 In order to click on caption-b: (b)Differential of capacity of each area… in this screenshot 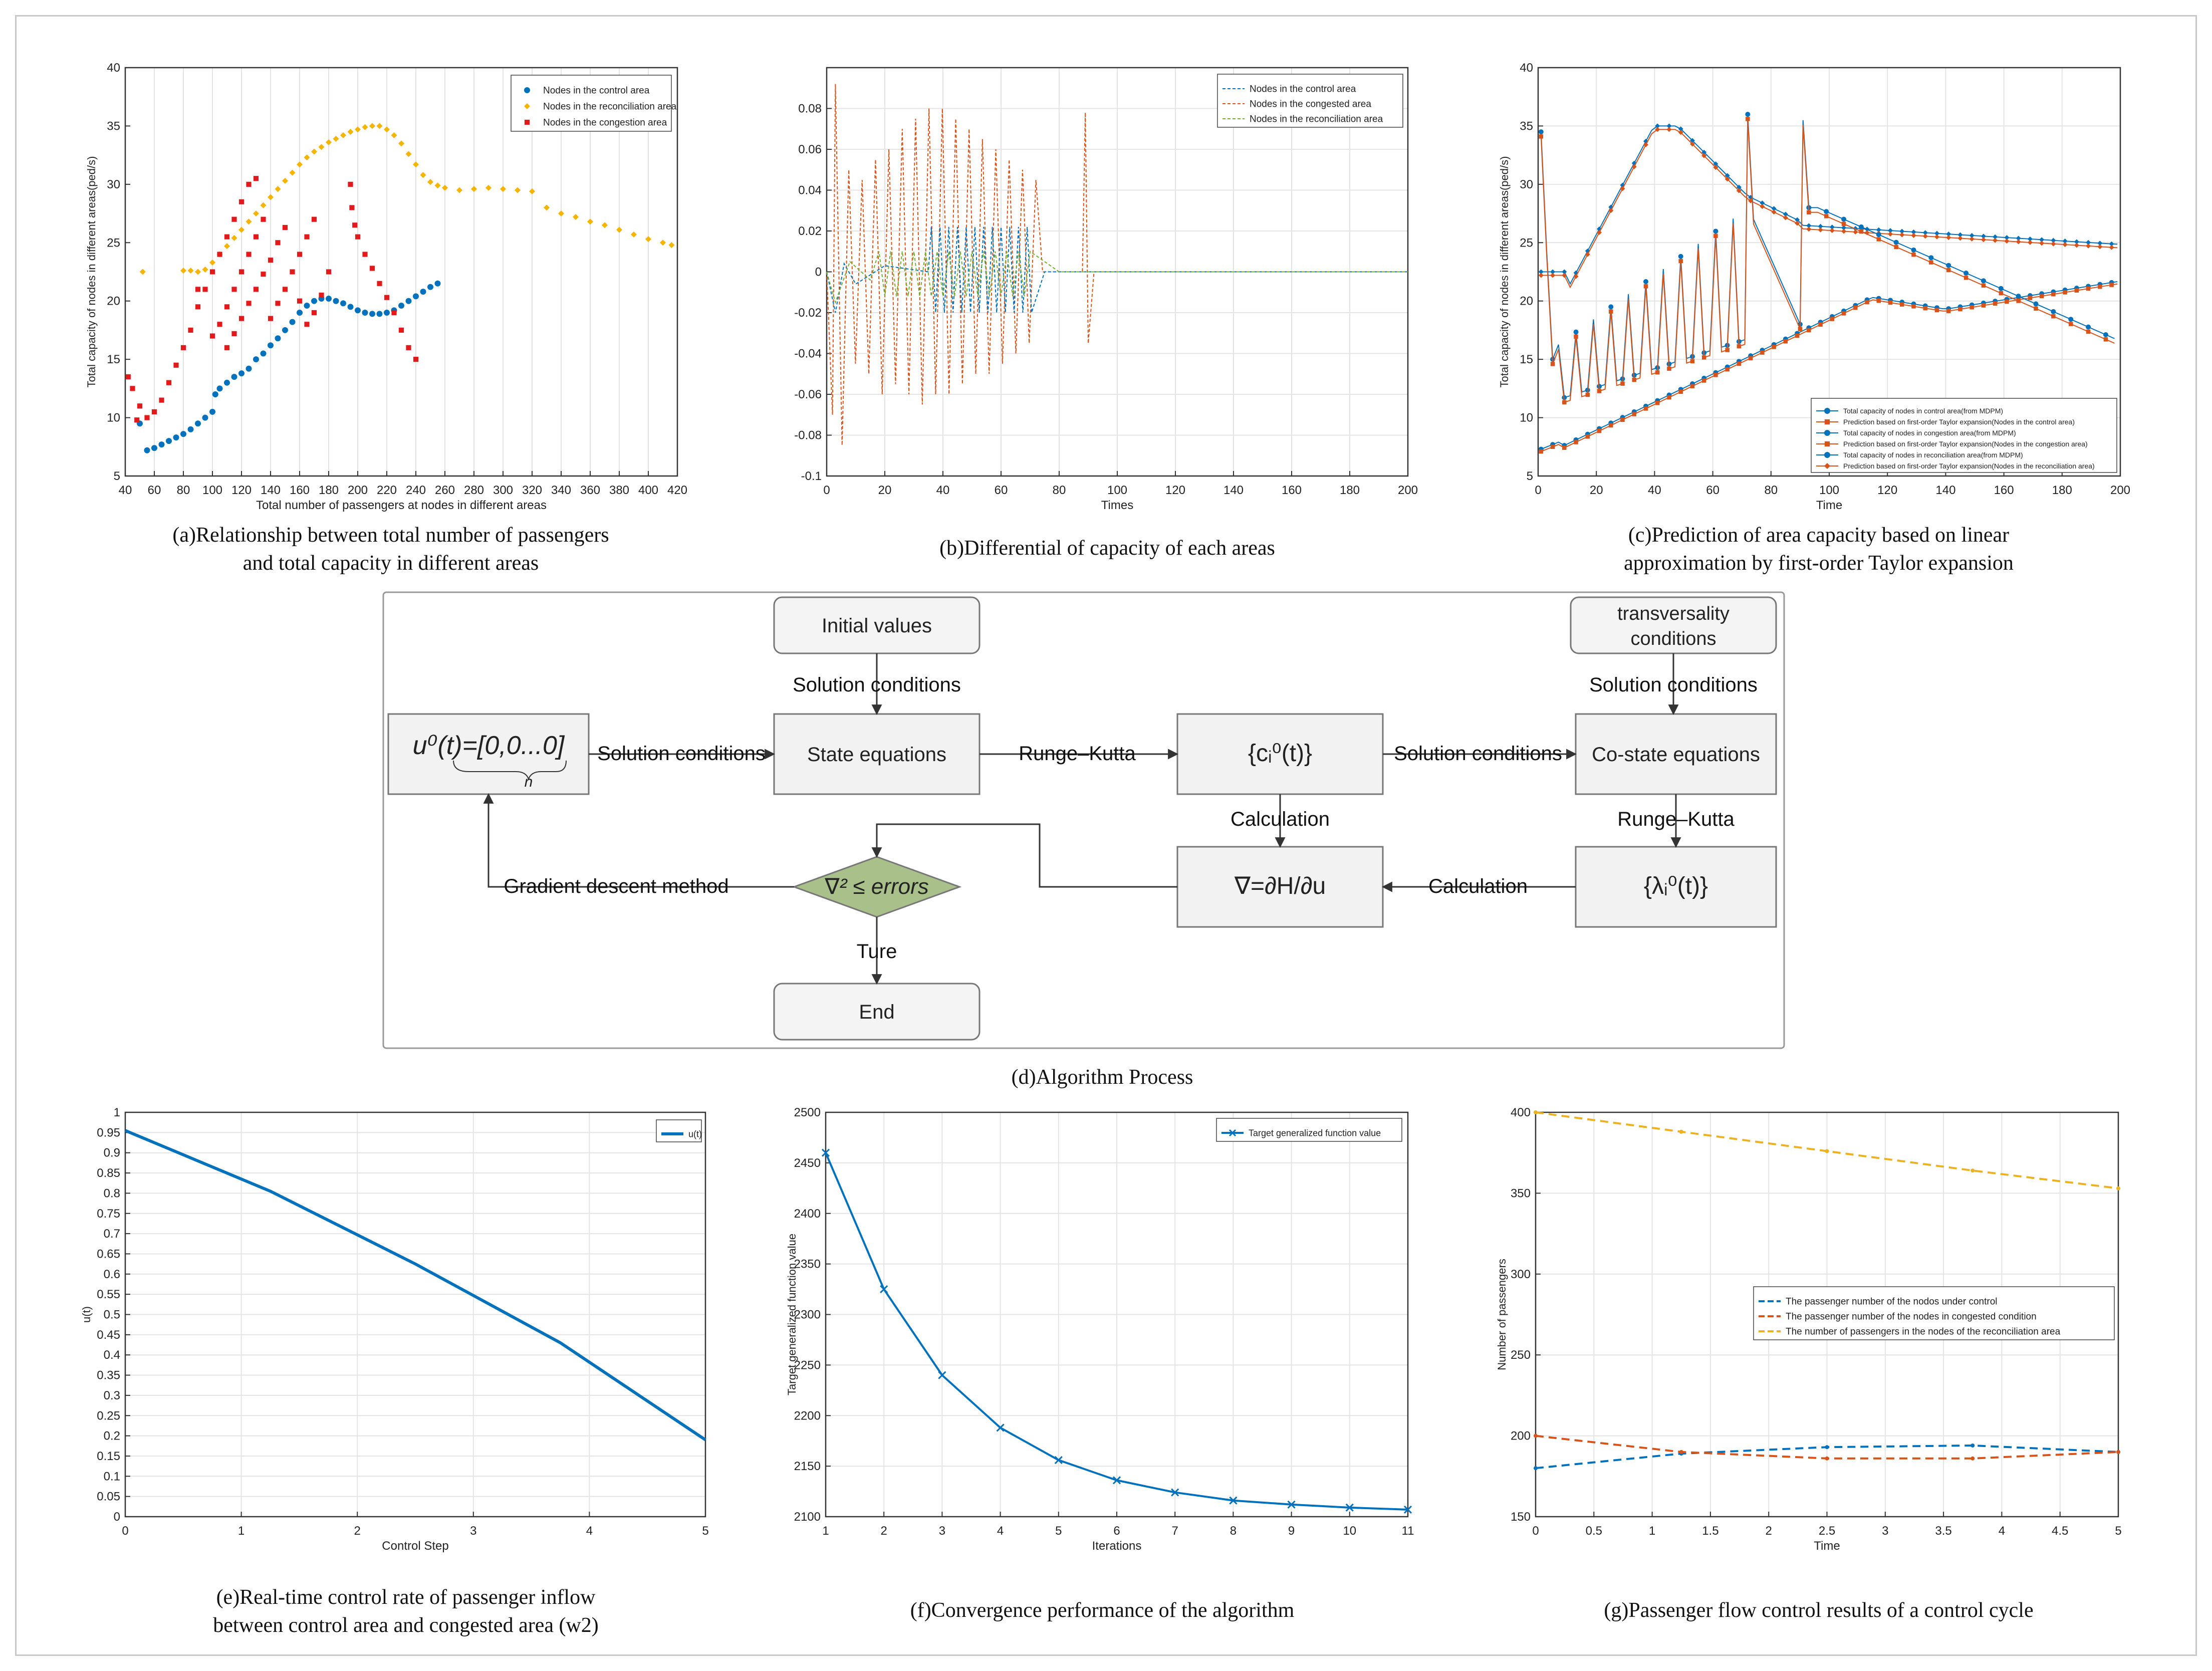, I will do `click(1107, 549)`.